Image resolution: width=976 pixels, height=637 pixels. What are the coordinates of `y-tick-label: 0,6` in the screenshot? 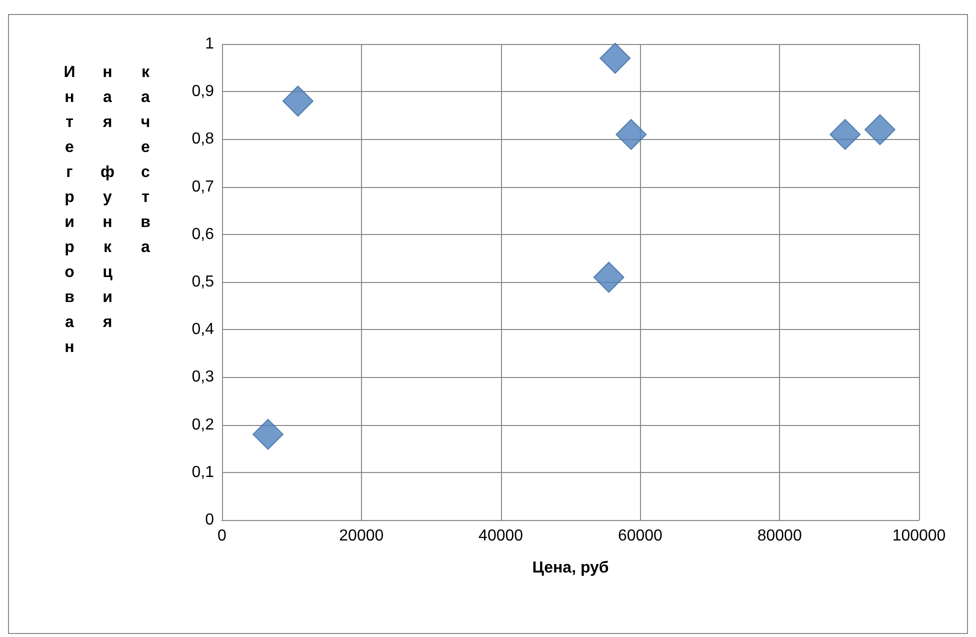 It's located at (203, 234).